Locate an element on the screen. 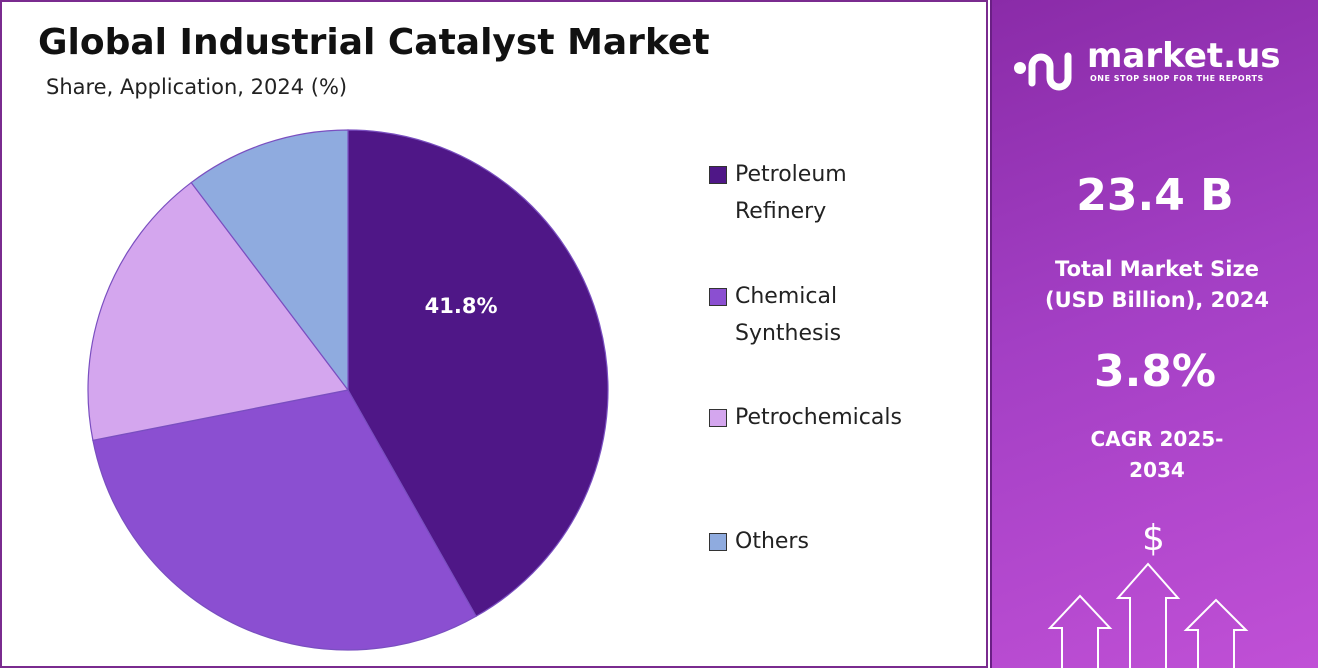  legend-item: Petroleum Refinery is located at coordinates (824, 193).